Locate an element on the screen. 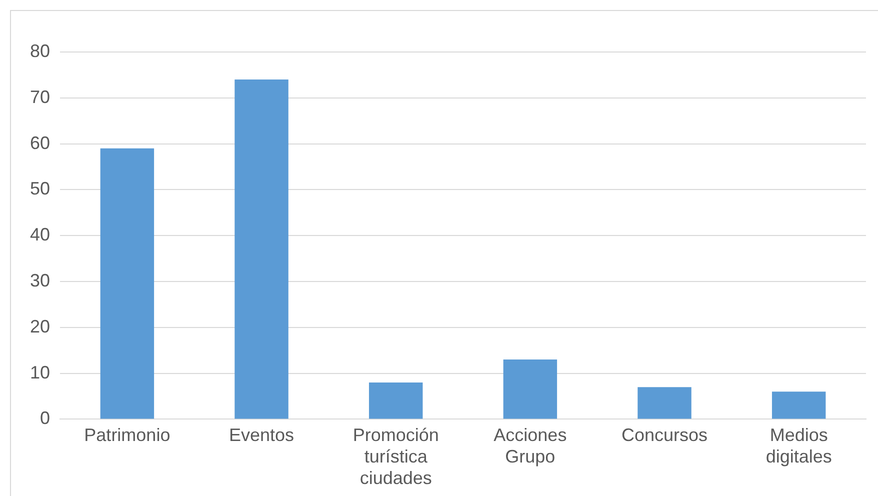 Image resolution: width=878 pixels, height=496 pixels. y-tick-label: 30 is located at coordinates (40, 280).